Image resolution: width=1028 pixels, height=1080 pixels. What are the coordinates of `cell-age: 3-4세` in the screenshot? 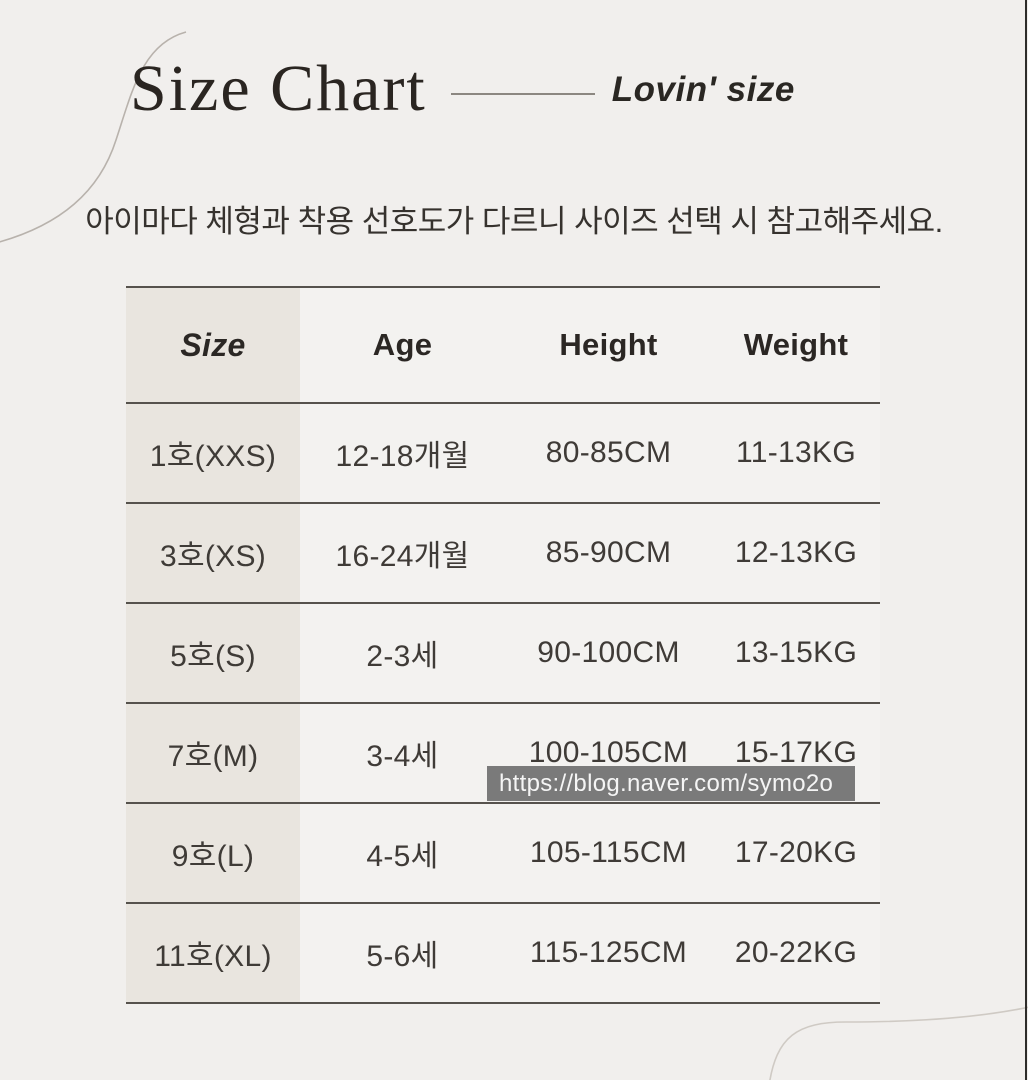 It's located at (402, 753).